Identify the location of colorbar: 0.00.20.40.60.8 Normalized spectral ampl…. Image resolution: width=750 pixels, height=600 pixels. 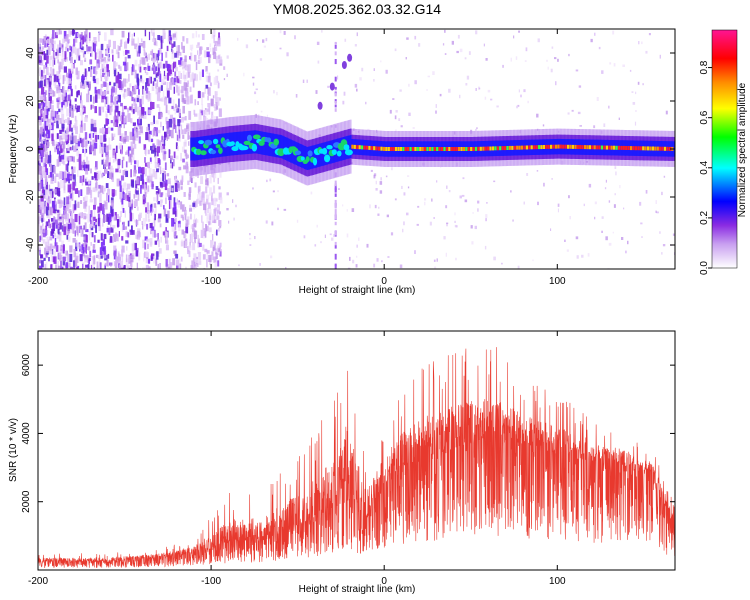
(723, 152).